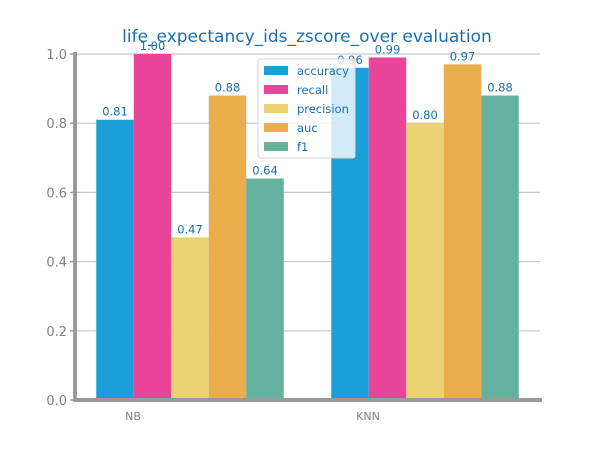 This screenshot has height=450, width=600. What do you see at coordinates (500, 248) in the screenshot?
I see `bar-f1-knn` at bounding box center [500, 248].